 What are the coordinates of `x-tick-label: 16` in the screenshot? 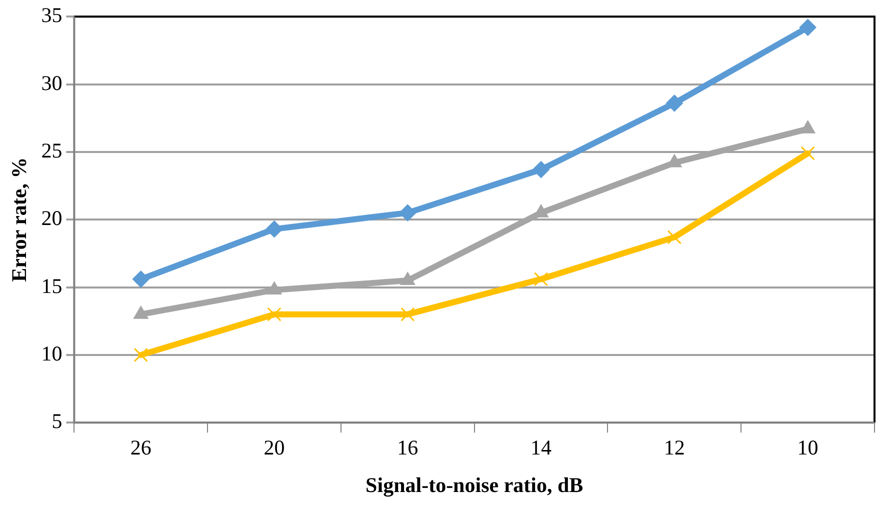 It's located at (407, 448).